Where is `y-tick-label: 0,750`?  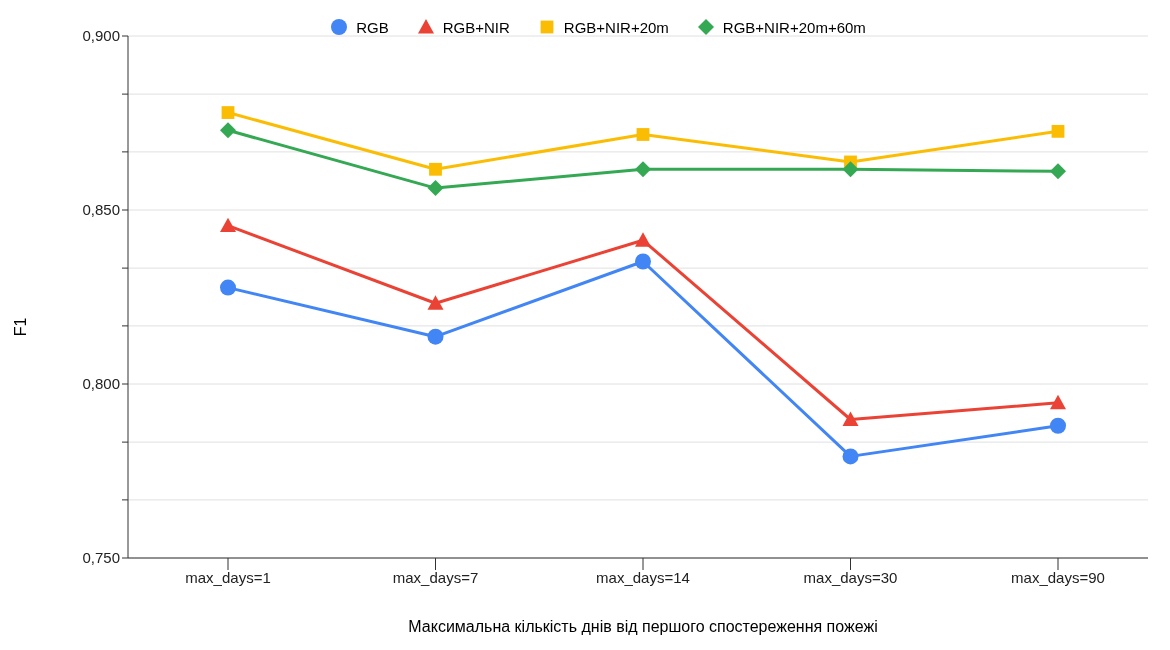
y-tick-label: 0,750 is located at coordinates (101, 558).